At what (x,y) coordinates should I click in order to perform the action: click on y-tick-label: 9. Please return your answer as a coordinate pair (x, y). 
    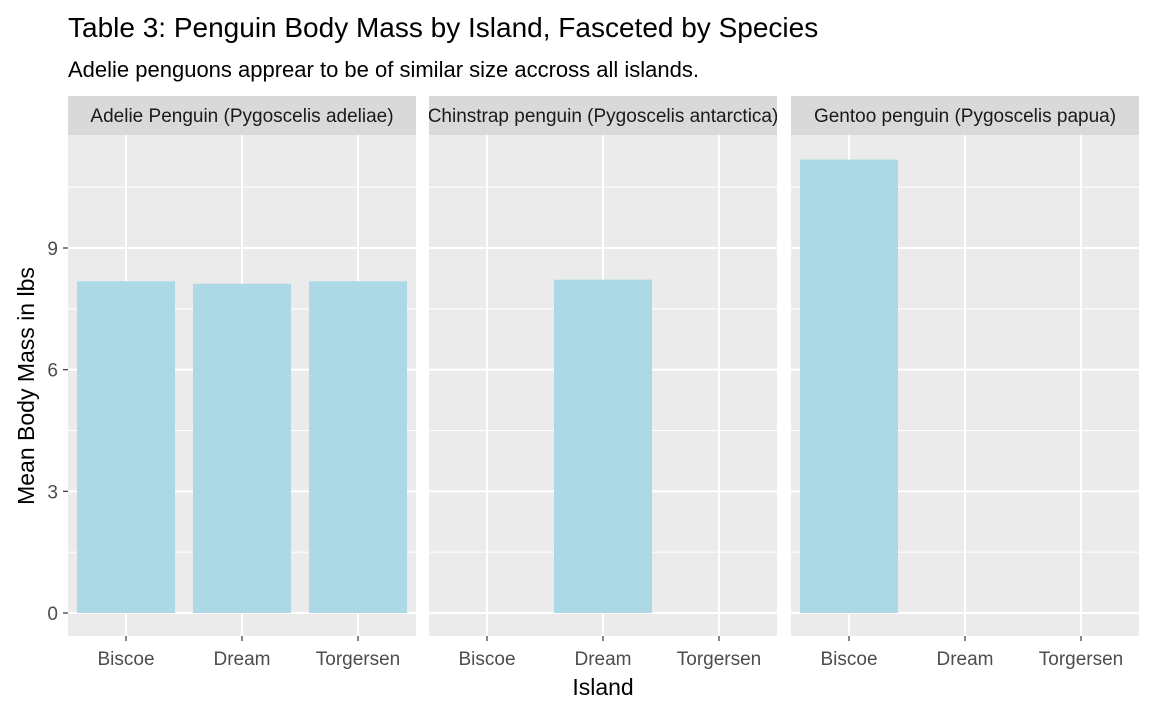
    Looking at the image, I should click on (52, 249).